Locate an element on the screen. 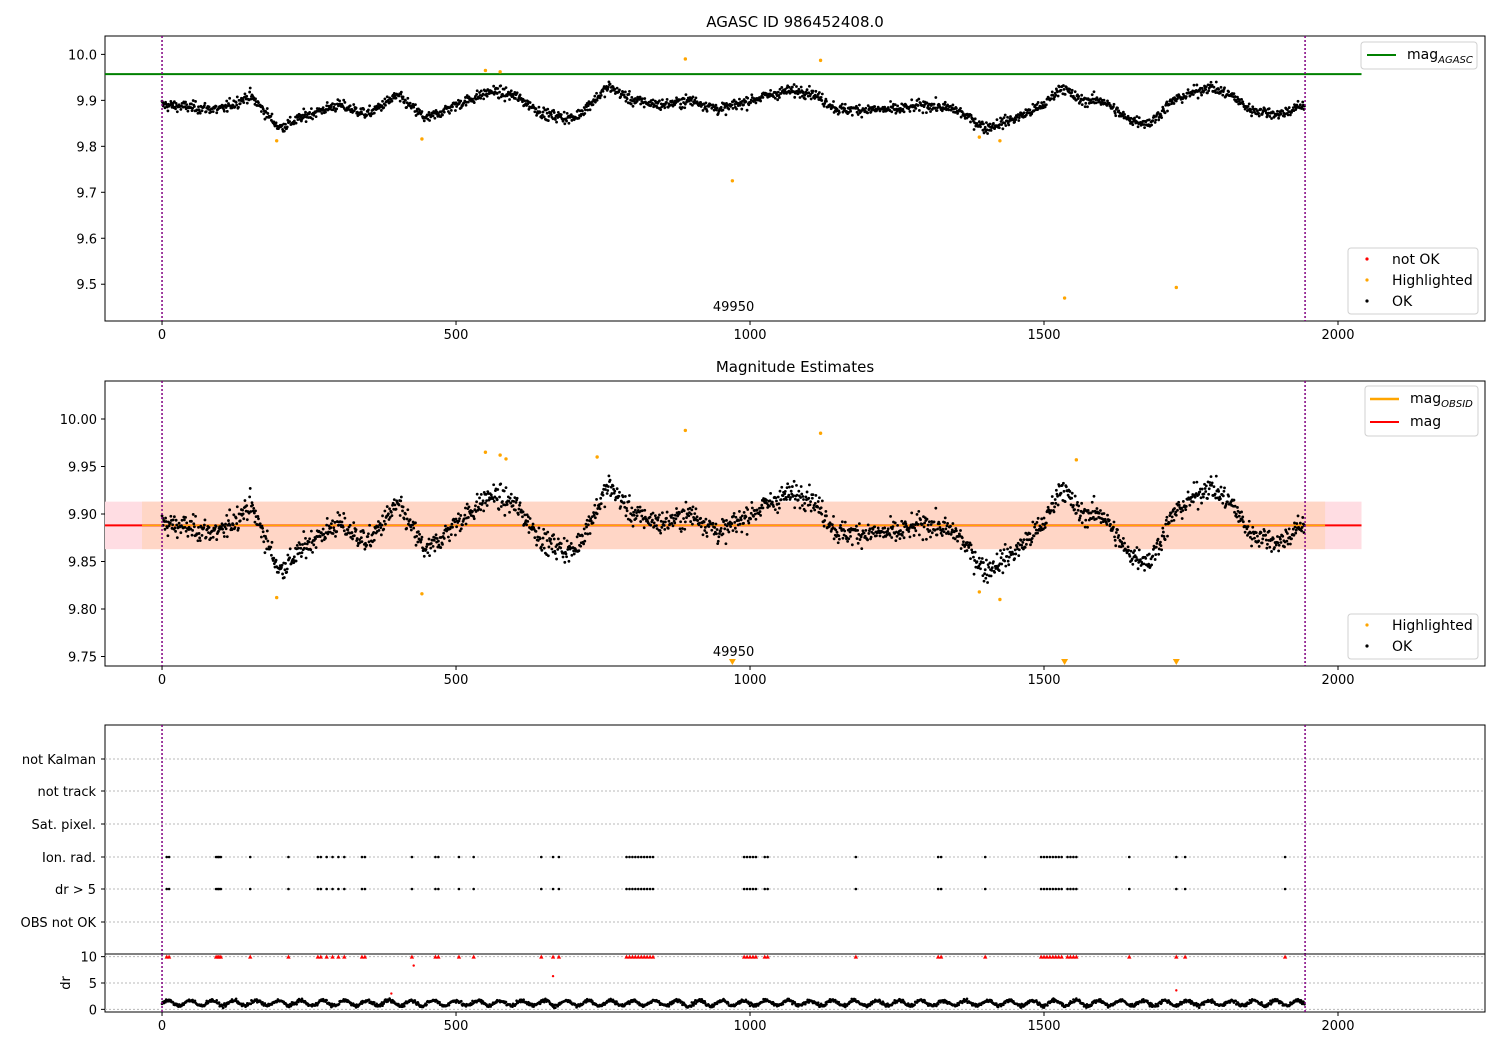  legend-highlighted-label: Highlighted is located at coordinates (1432, 626).